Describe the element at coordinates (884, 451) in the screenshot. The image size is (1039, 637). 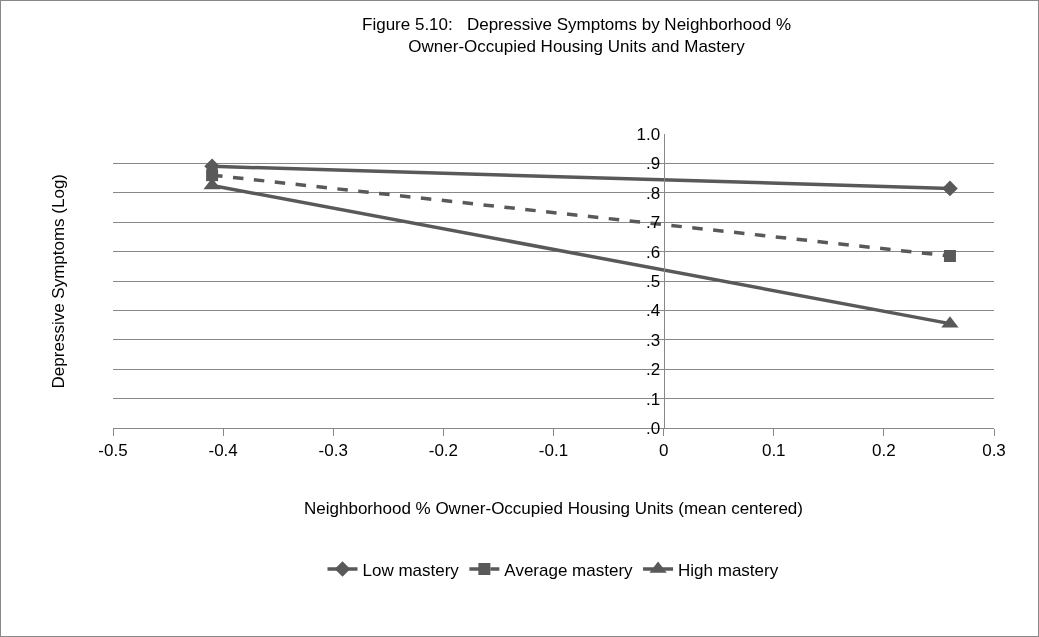
I see `x-tick-label: 0.2` at that location.